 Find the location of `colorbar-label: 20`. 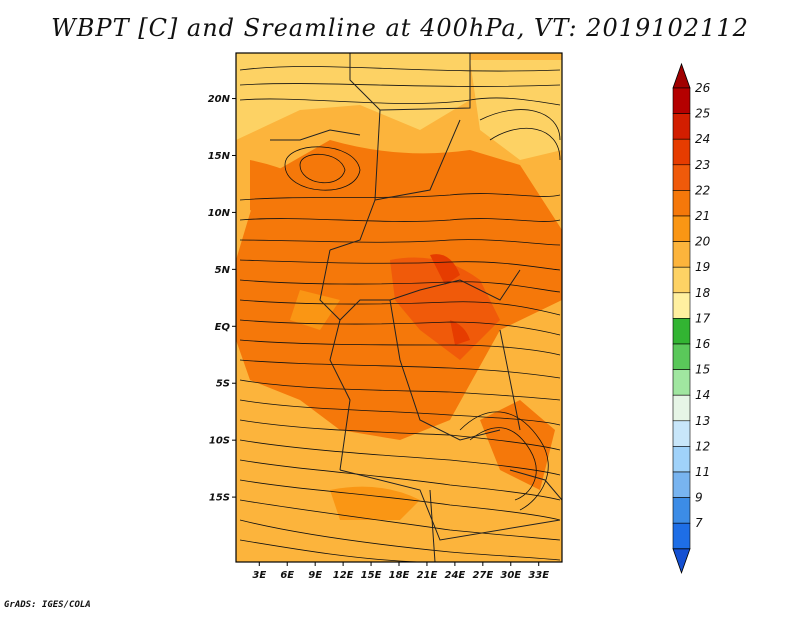

colorbar-label: 20 is located at coordinates (703, 242).